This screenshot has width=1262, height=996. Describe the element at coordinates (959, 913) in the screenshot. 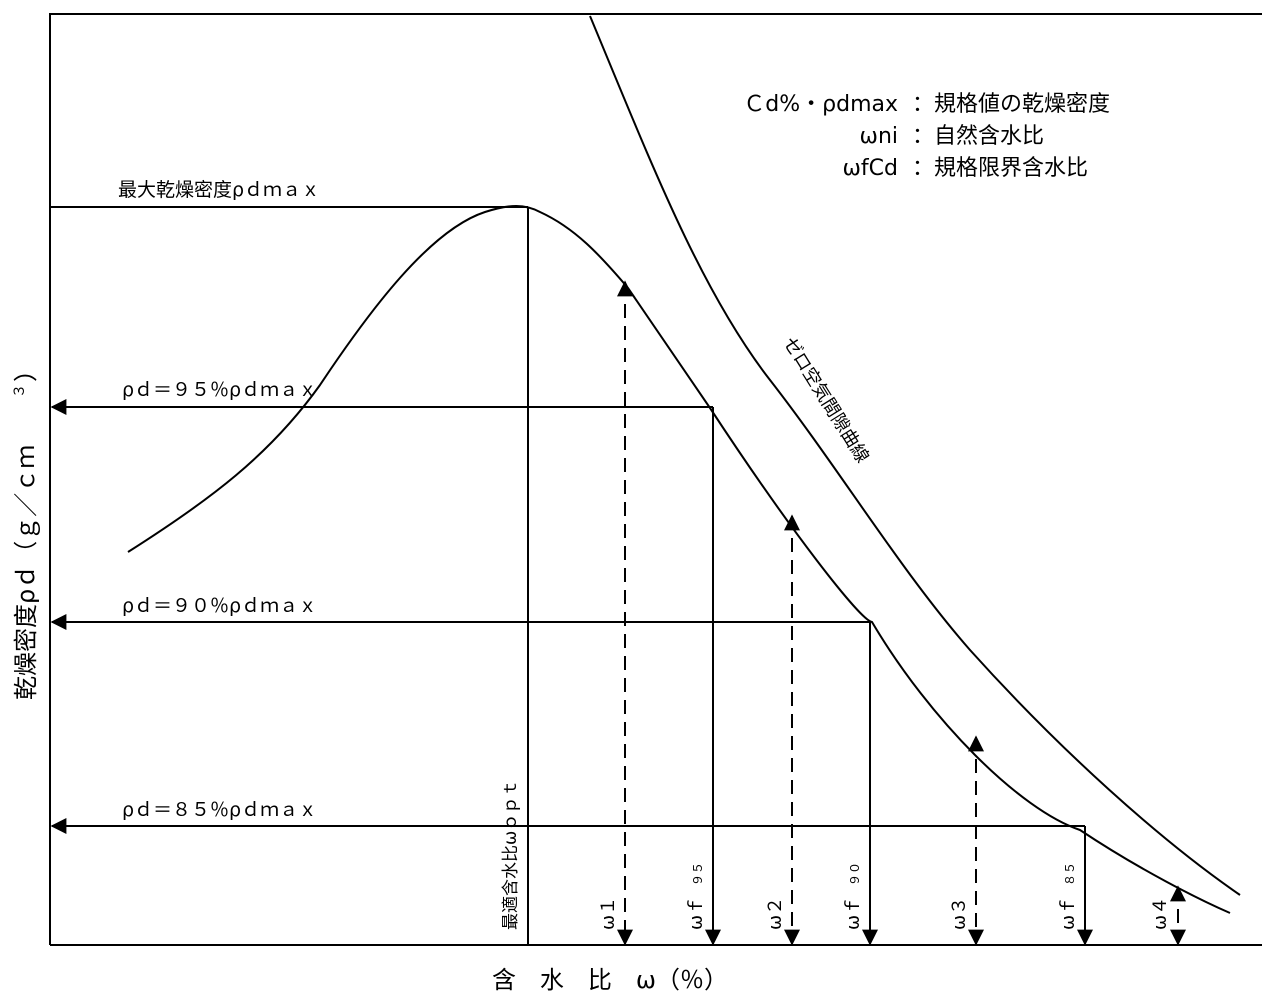

I see `w3-label: ω３` at that location.